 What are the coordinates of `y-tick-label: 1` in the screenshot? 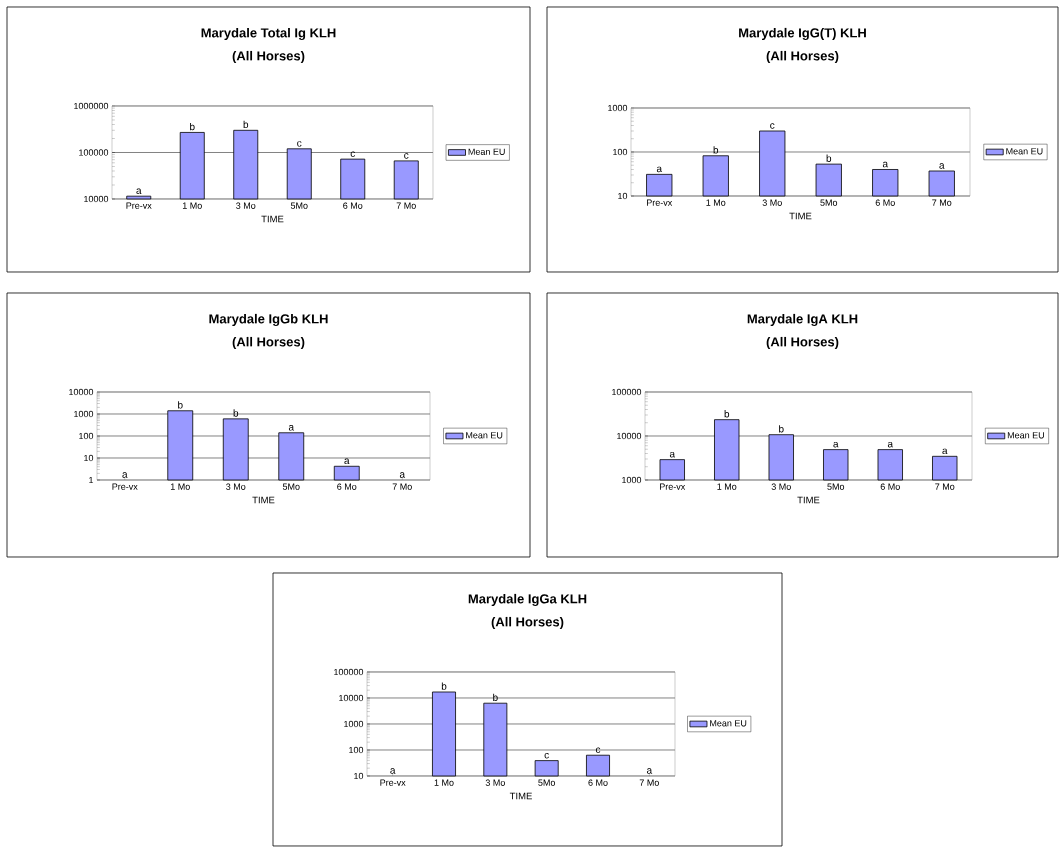 It's located at (91, 480).